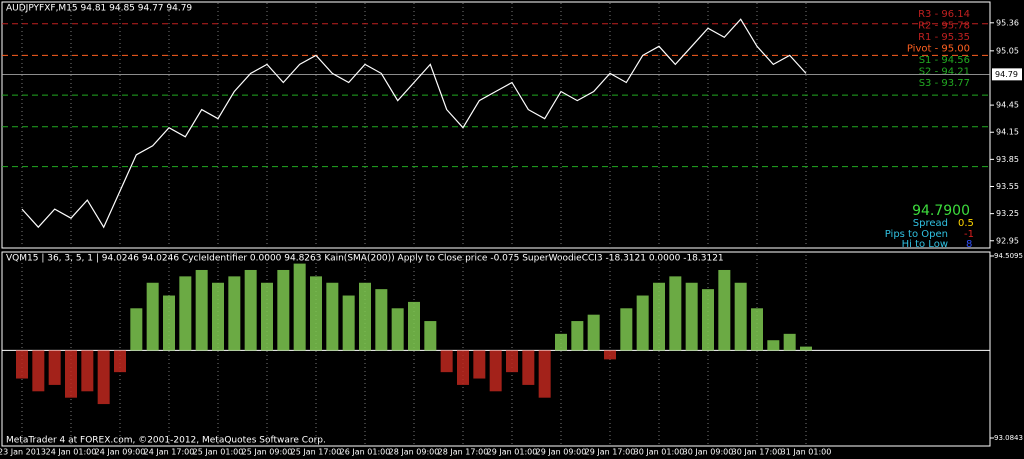  Describe the element at coordinates (757, 452) in the screenshot. I see `x-tick-label: 30 Jan 17:00` at that location.